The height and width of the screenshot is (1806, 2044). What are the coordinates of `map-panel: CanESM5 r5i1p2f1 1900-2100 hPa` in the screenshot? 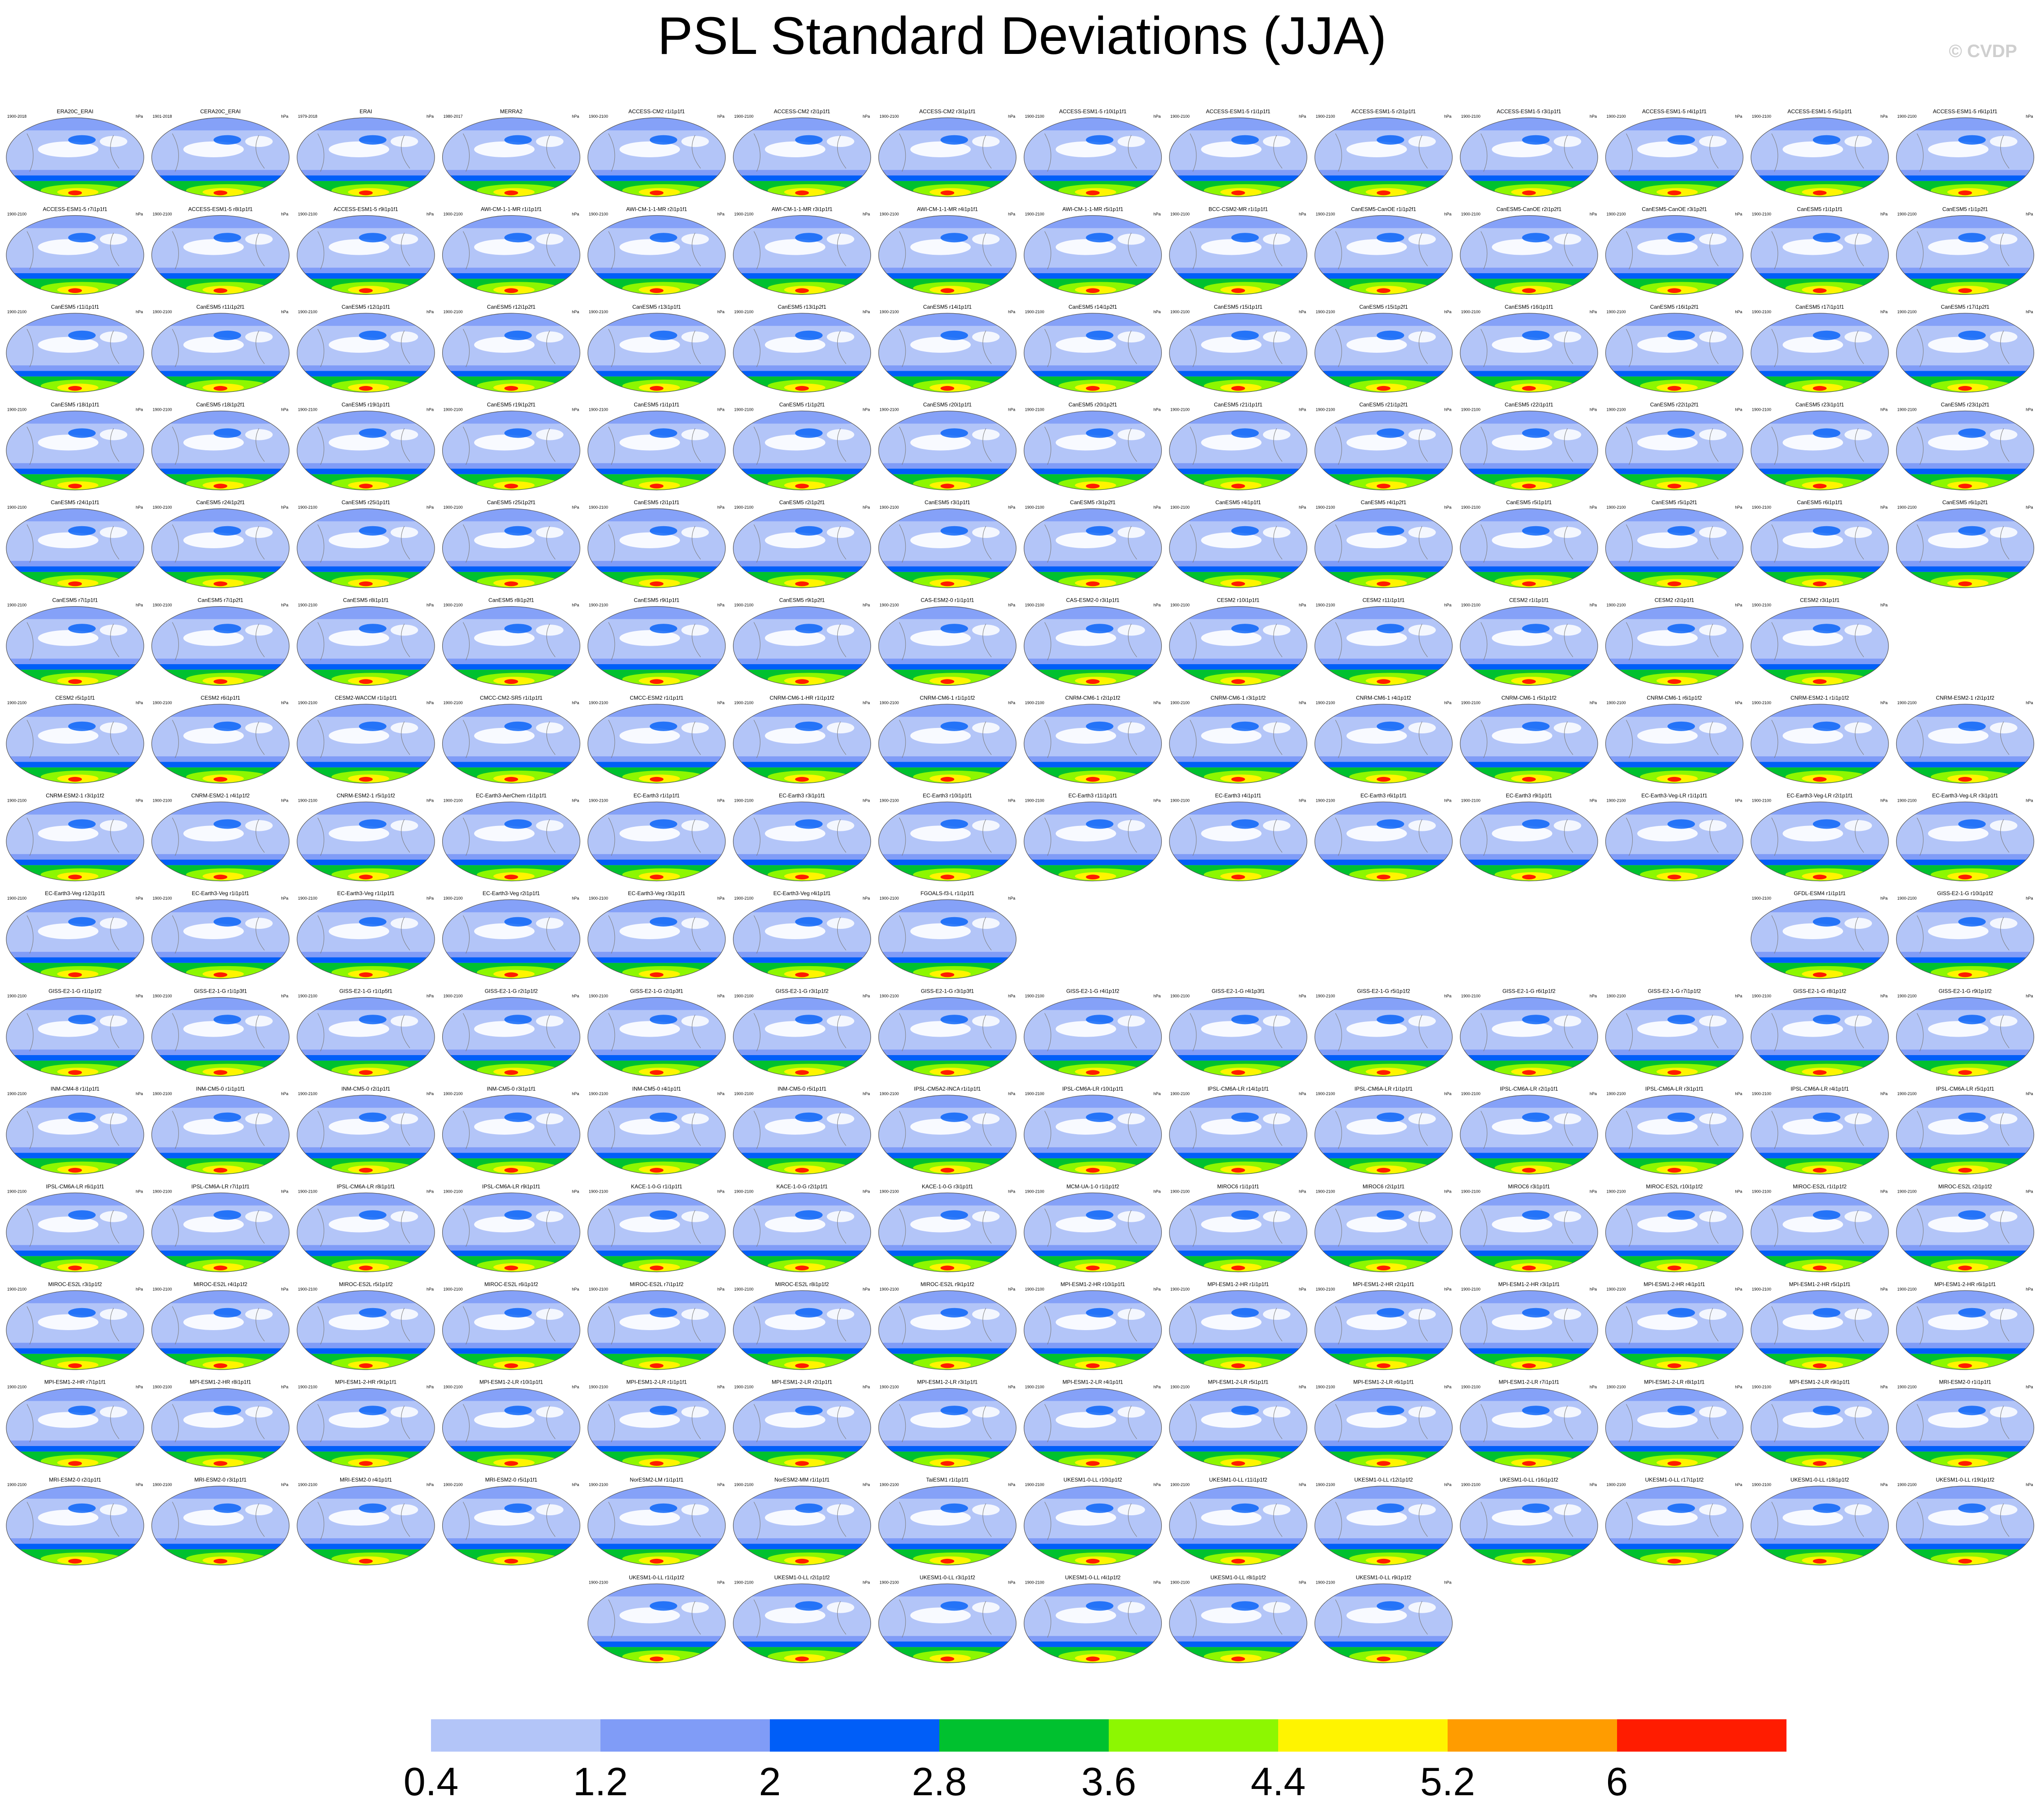 It's located at (1674, 543).